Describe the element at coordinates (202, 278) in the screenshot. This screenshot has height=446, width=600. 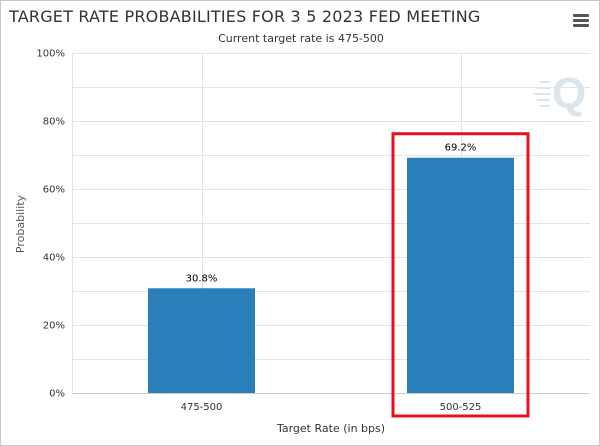
I see `data-label: 30.8%` at that location.